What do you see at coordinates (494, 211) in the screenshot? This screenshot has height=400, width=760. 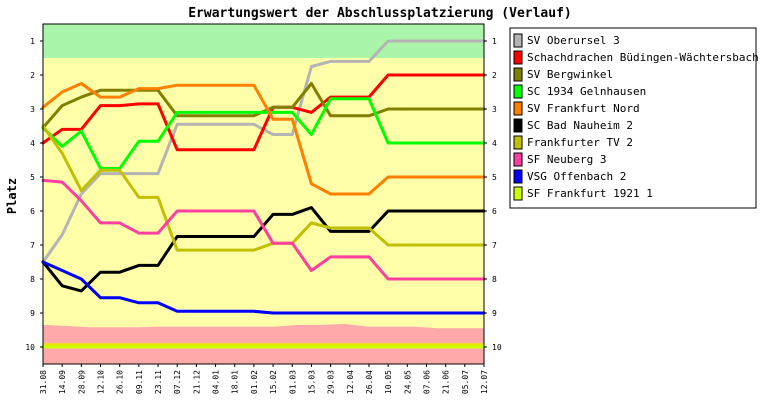 I see `y-tick-label-right: 6` at bounding box center [494, 211].